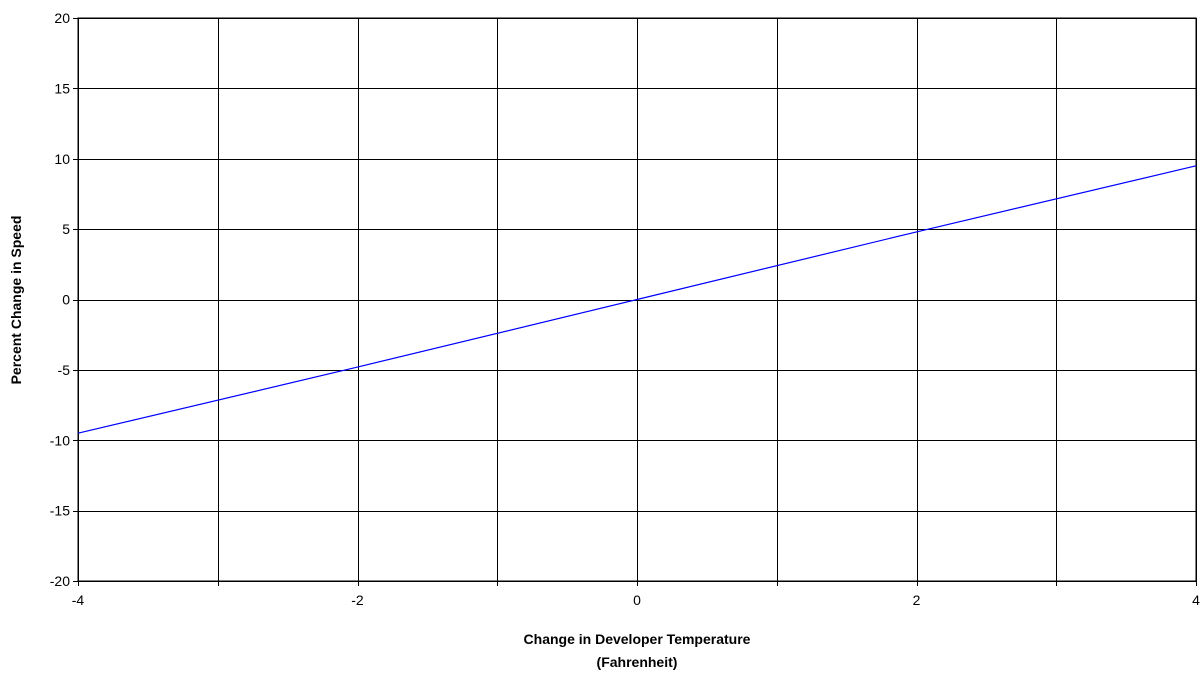  What do you see at coordinates (357, 600) in the screenshot?
I see `x-tick-label: -2` at bounding box center [357, 600].